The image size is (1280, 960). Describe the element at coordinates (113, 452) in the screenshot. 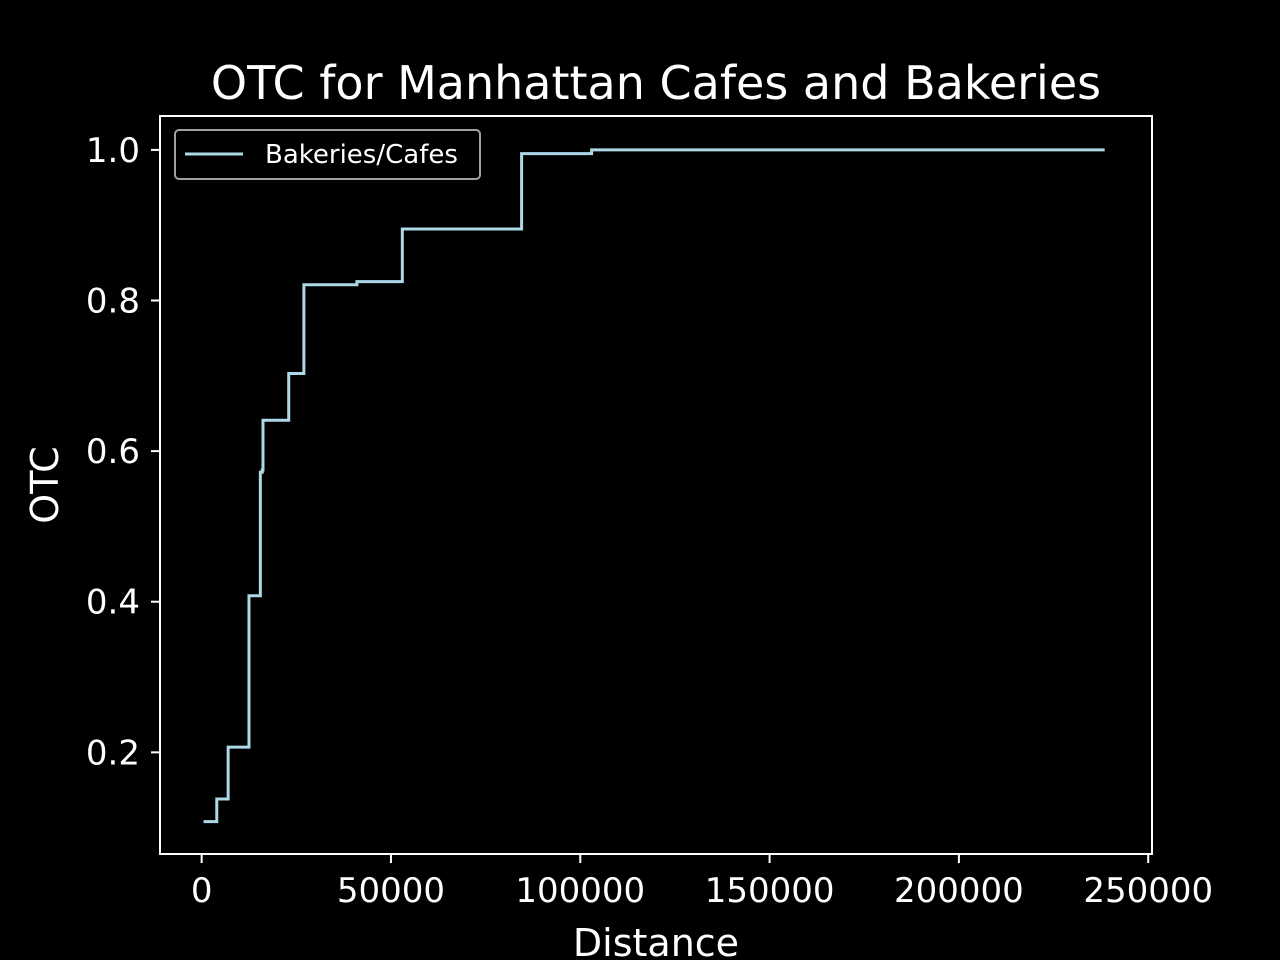

I see `y-tick-label: 0.6` at that location.